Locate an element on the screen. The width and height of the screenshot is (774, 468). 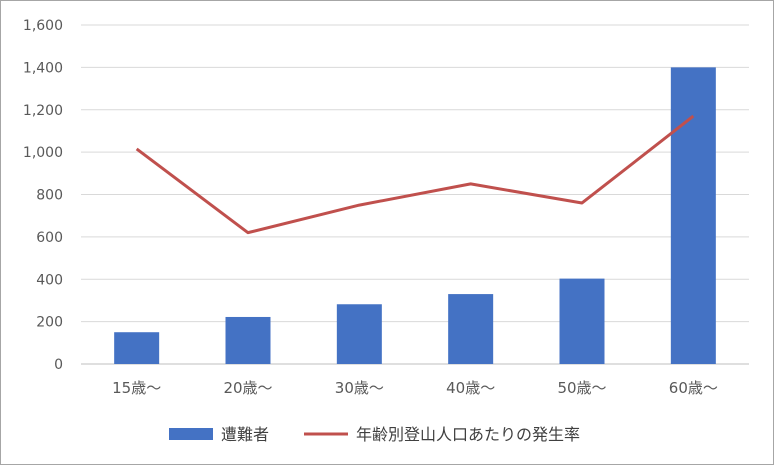
x-tick-label: 15歳～ is located at coordinates (136, 388).